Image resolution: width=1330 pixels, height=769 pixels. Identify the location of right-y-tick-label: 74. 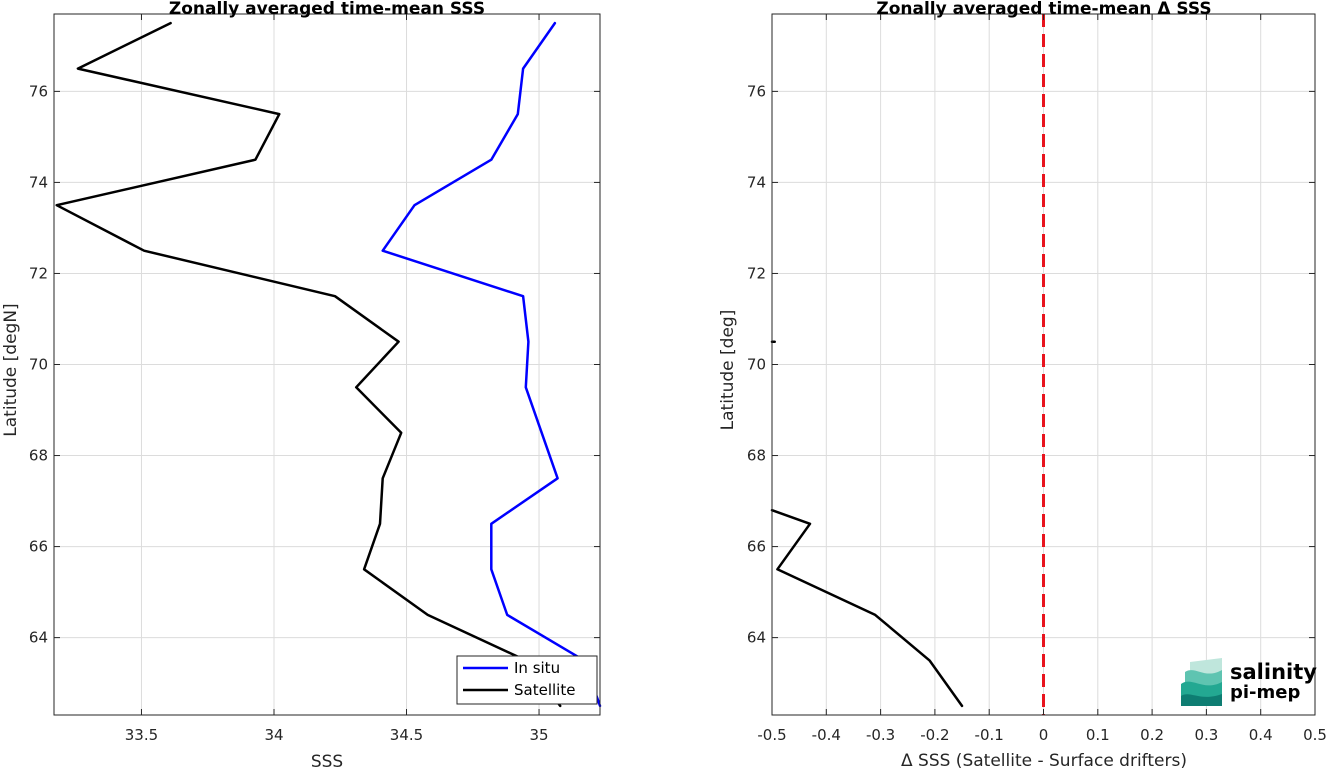
(756, 182).